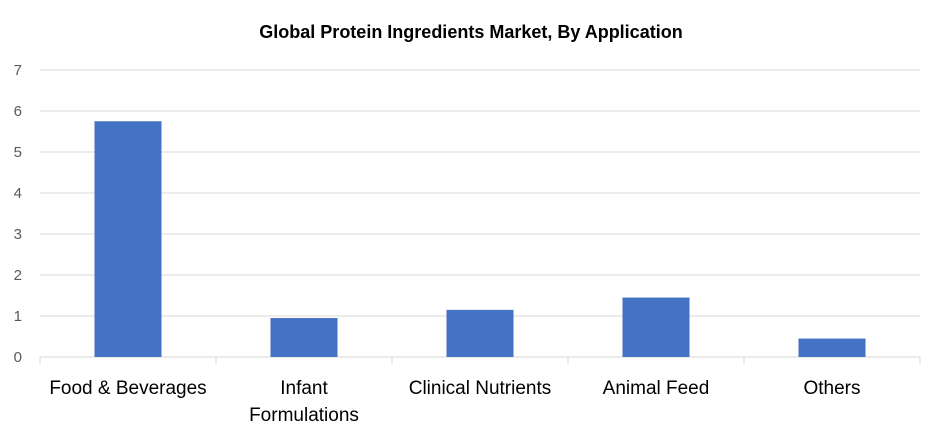 The height and width of the screenshot is (442, 943). Describe the element at coordinates (18, 111) in the screenshot. I see `y-tick-label: 6` at that location.